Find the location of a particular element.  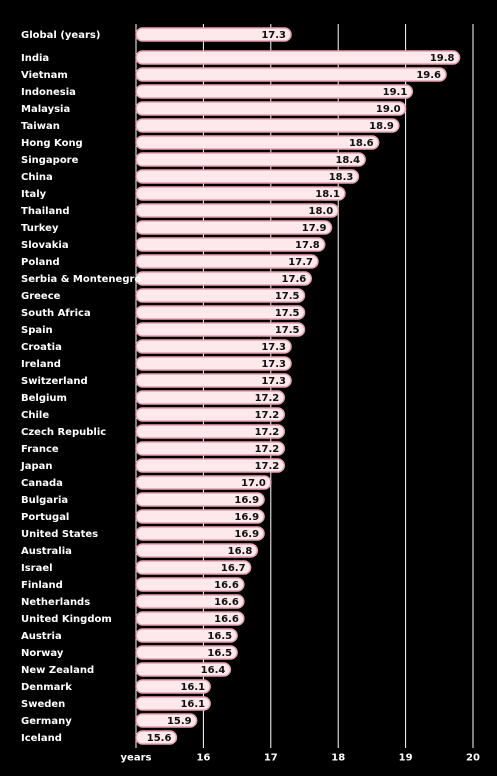

bar-value-label: 17.2 is located at coordinates (267, 449).